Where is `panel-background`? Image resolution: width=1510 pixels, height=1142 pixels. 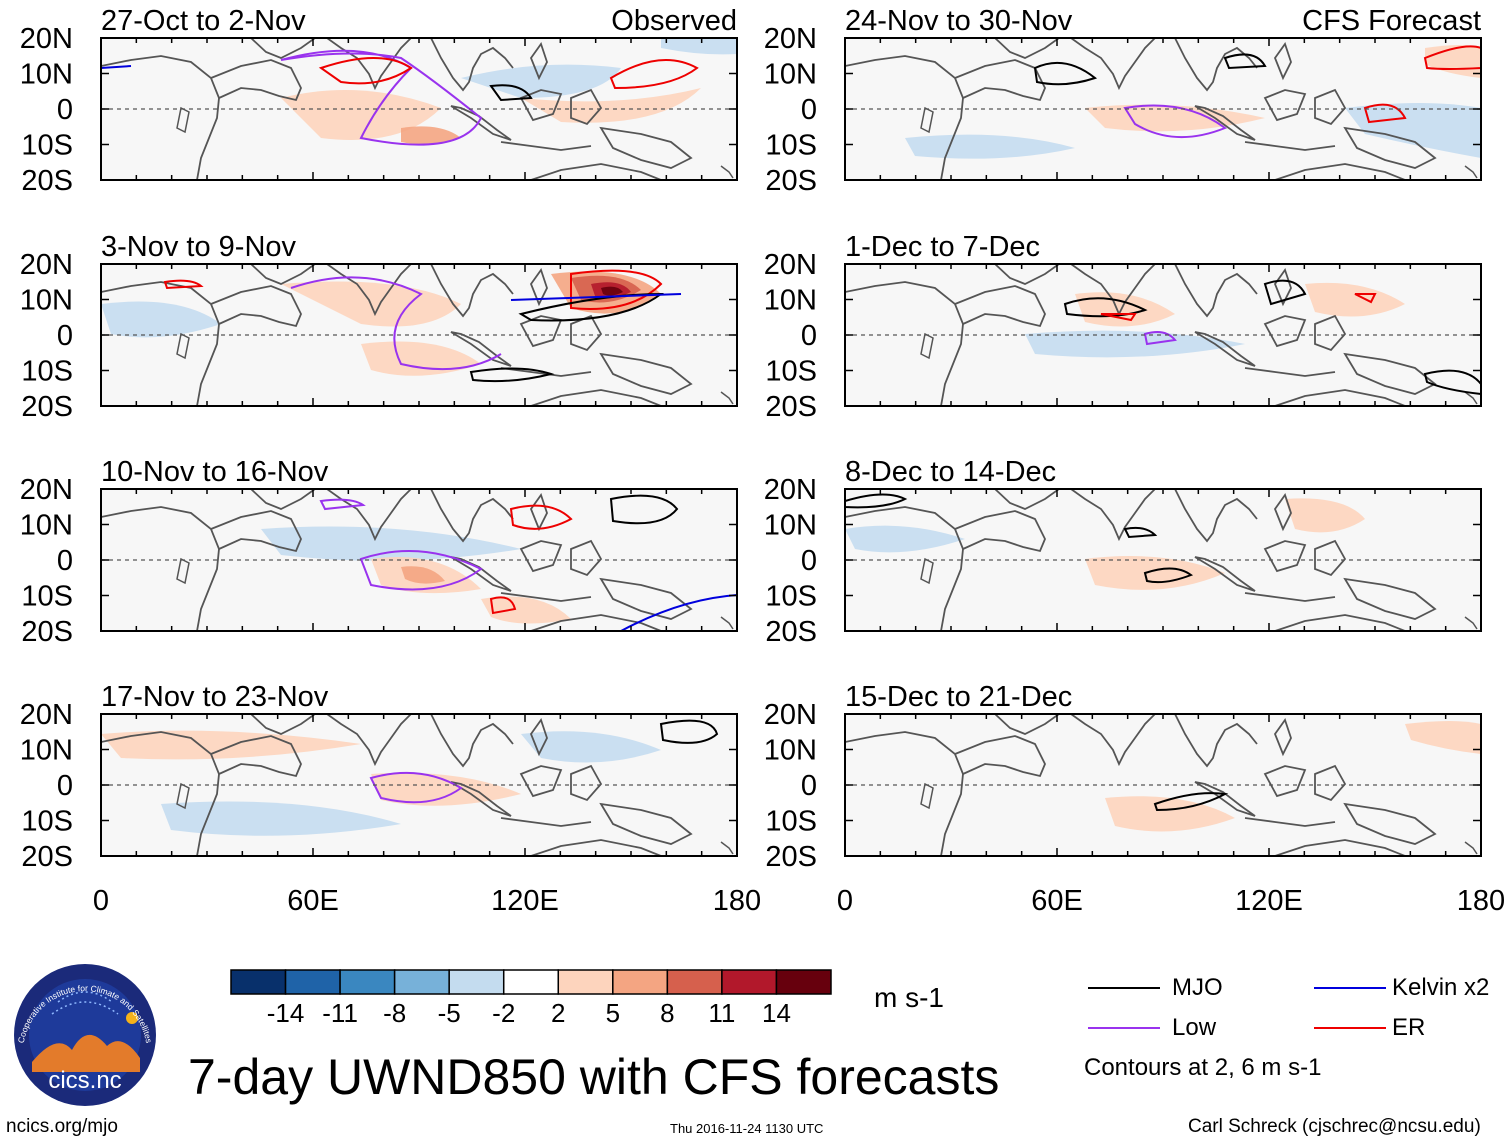 panel-background is located at coordinates (1163, 785).